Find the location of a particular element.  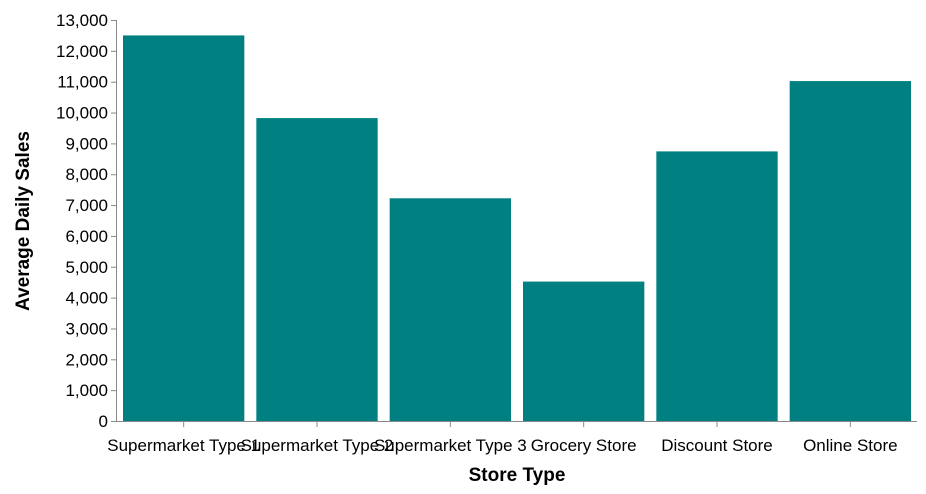

x-axis-title: Store Type is located at coordinates (517, 475).